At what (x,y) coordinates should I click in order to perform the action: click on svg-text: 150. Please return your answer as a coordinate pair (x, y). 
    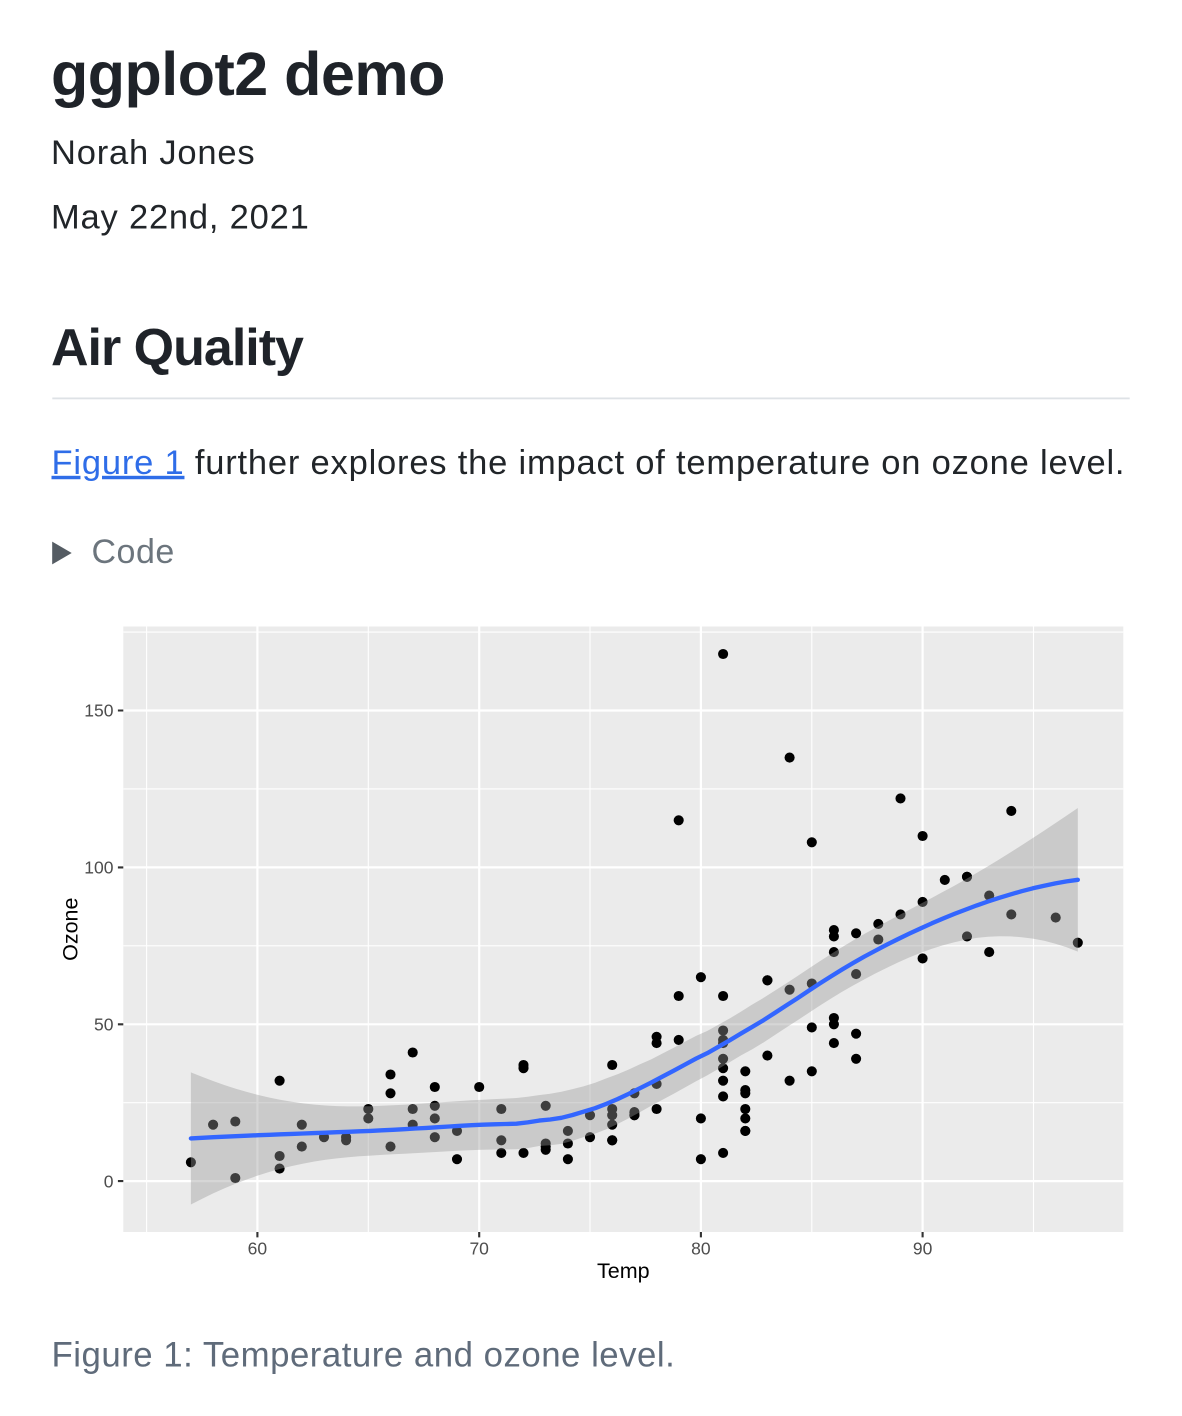
    Looking at the image, I should click on (98, 711).